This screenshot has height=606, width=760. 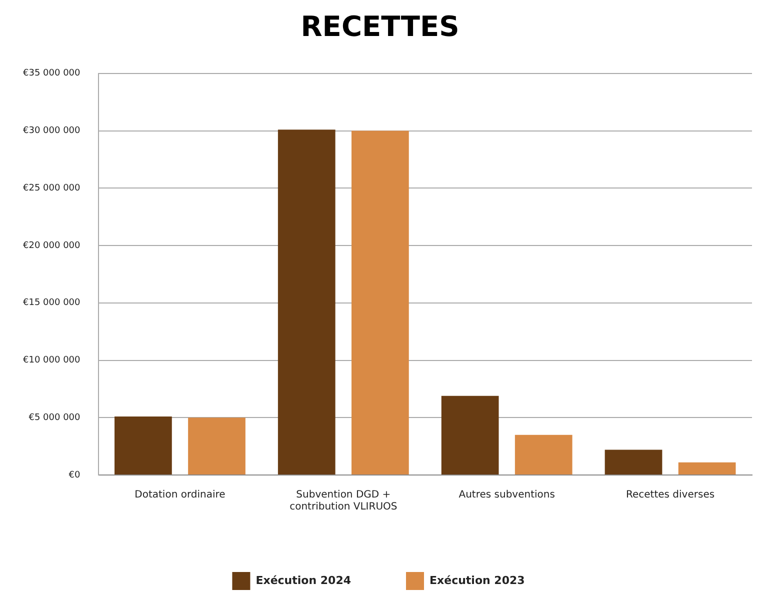 I want to click on x-tick-label: Autres subventions, so click(x=506, y=495).